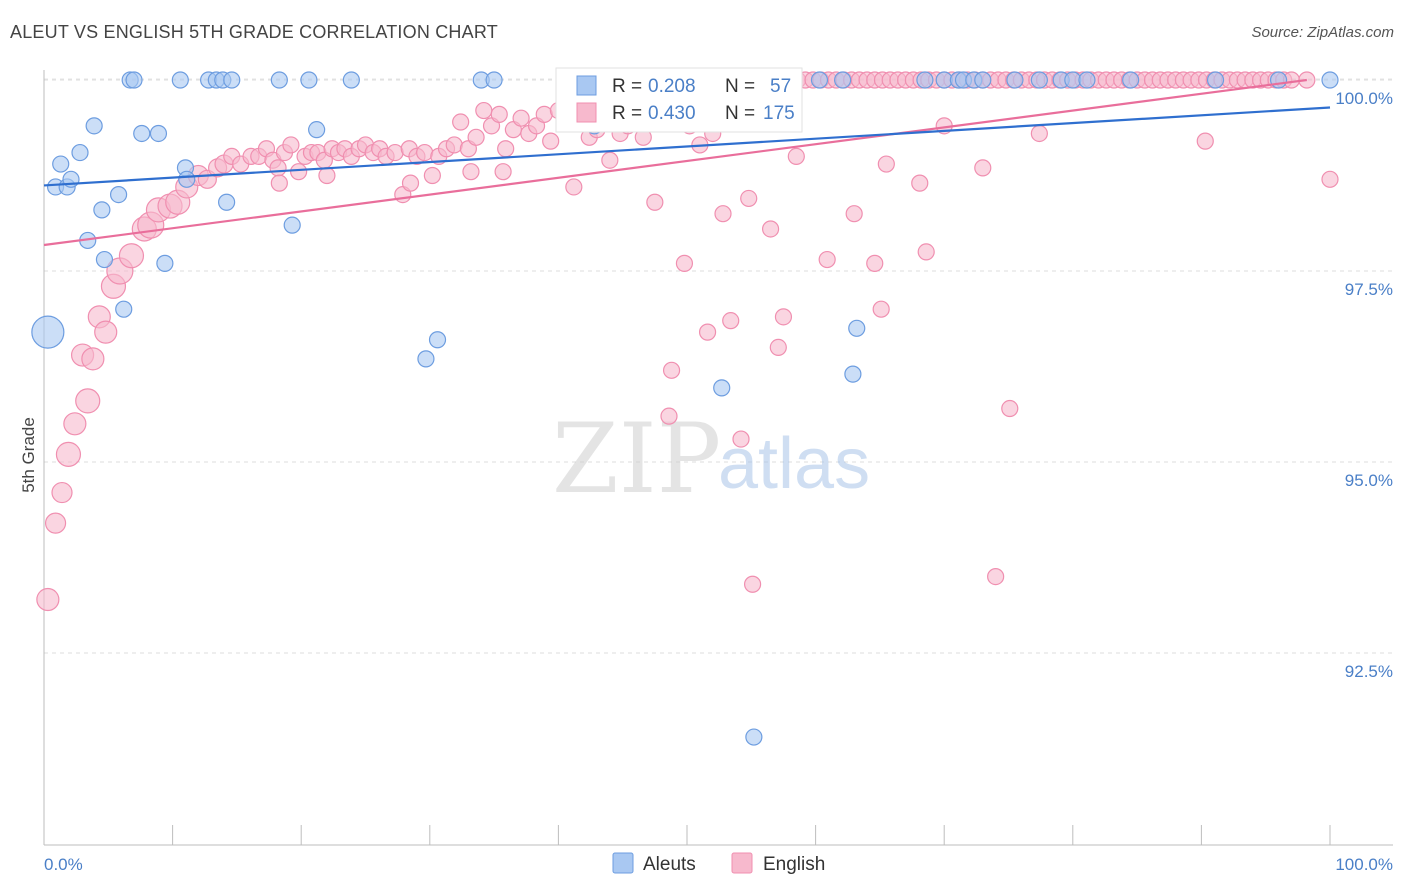  What do you see at coordinates (687, 146) in the screenshot?
I see `aleuts-trend-line` at bounding box center [687, 146].